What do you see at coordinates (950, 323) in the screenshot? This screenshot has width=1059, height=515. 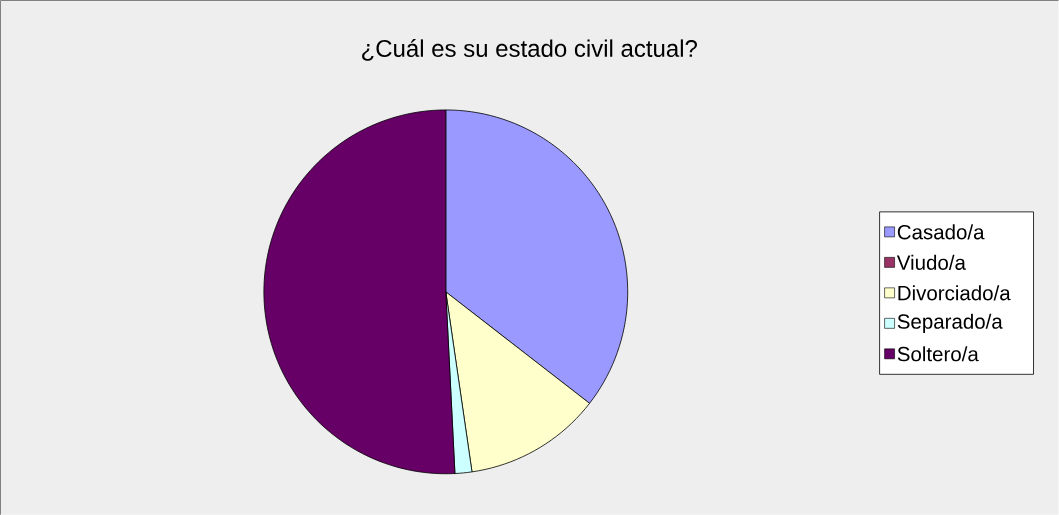 I see `legend-label: Separado/a` at bounding box center [950, 323].